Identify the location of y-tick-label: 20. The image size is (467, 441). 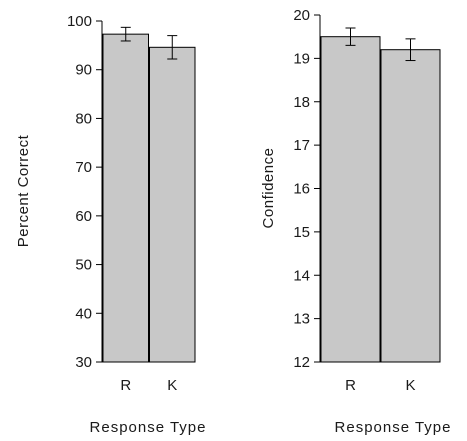
(301, 15).